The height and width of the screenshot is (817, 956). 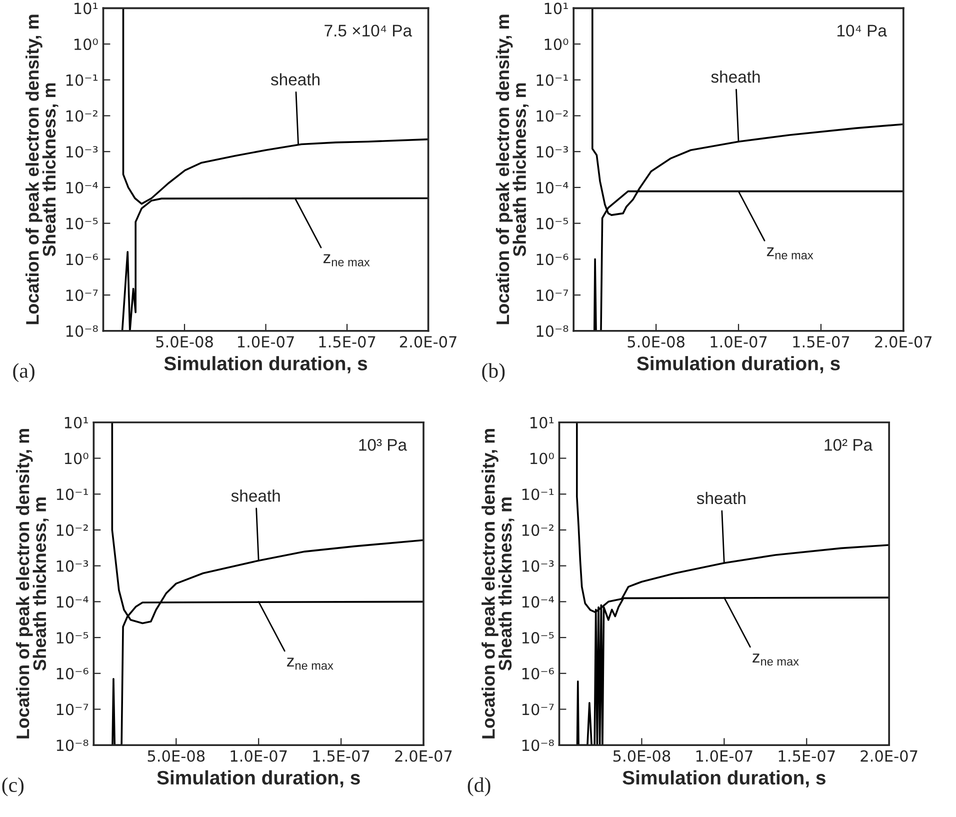 What do you see at coordinates (493, 372) in the screenshot?
I see `text: (b)` at bounding box center [493, 372].